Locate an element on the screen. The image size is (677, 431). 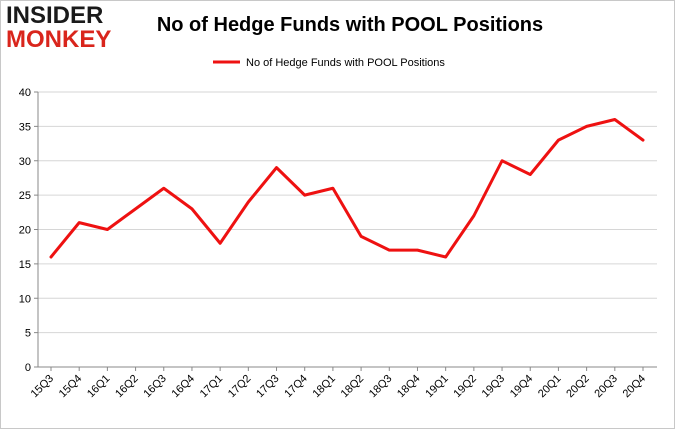
y-tick-label: 40 is located at coordinates (25, 93).